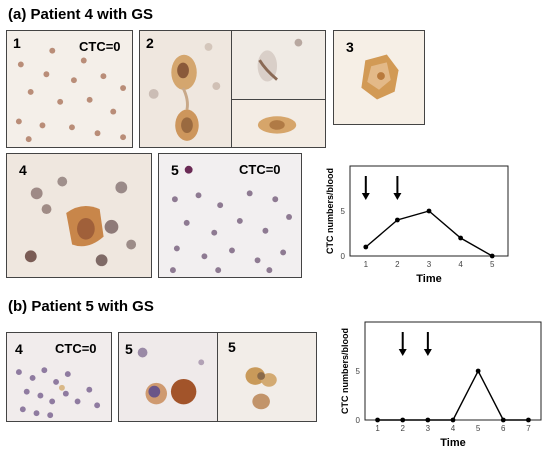  I want to click on micrograph-b4: 4 CTC=0, so click(59, 377).